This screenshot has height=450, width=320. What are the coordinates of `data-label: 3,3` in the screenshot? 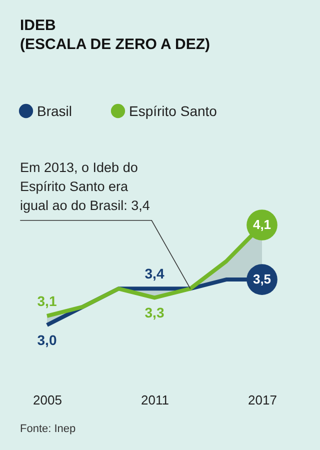 It's located at (154, 312).